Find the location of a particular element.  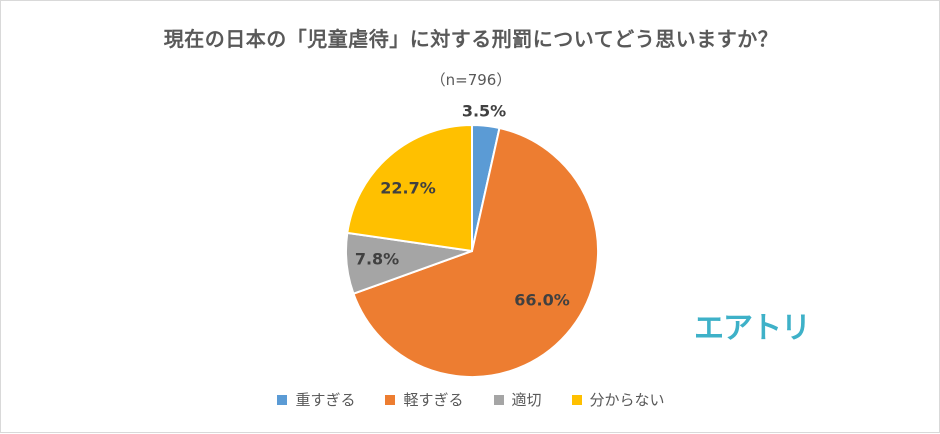

legend-label: 適切 is located at coordinates (526, 400).